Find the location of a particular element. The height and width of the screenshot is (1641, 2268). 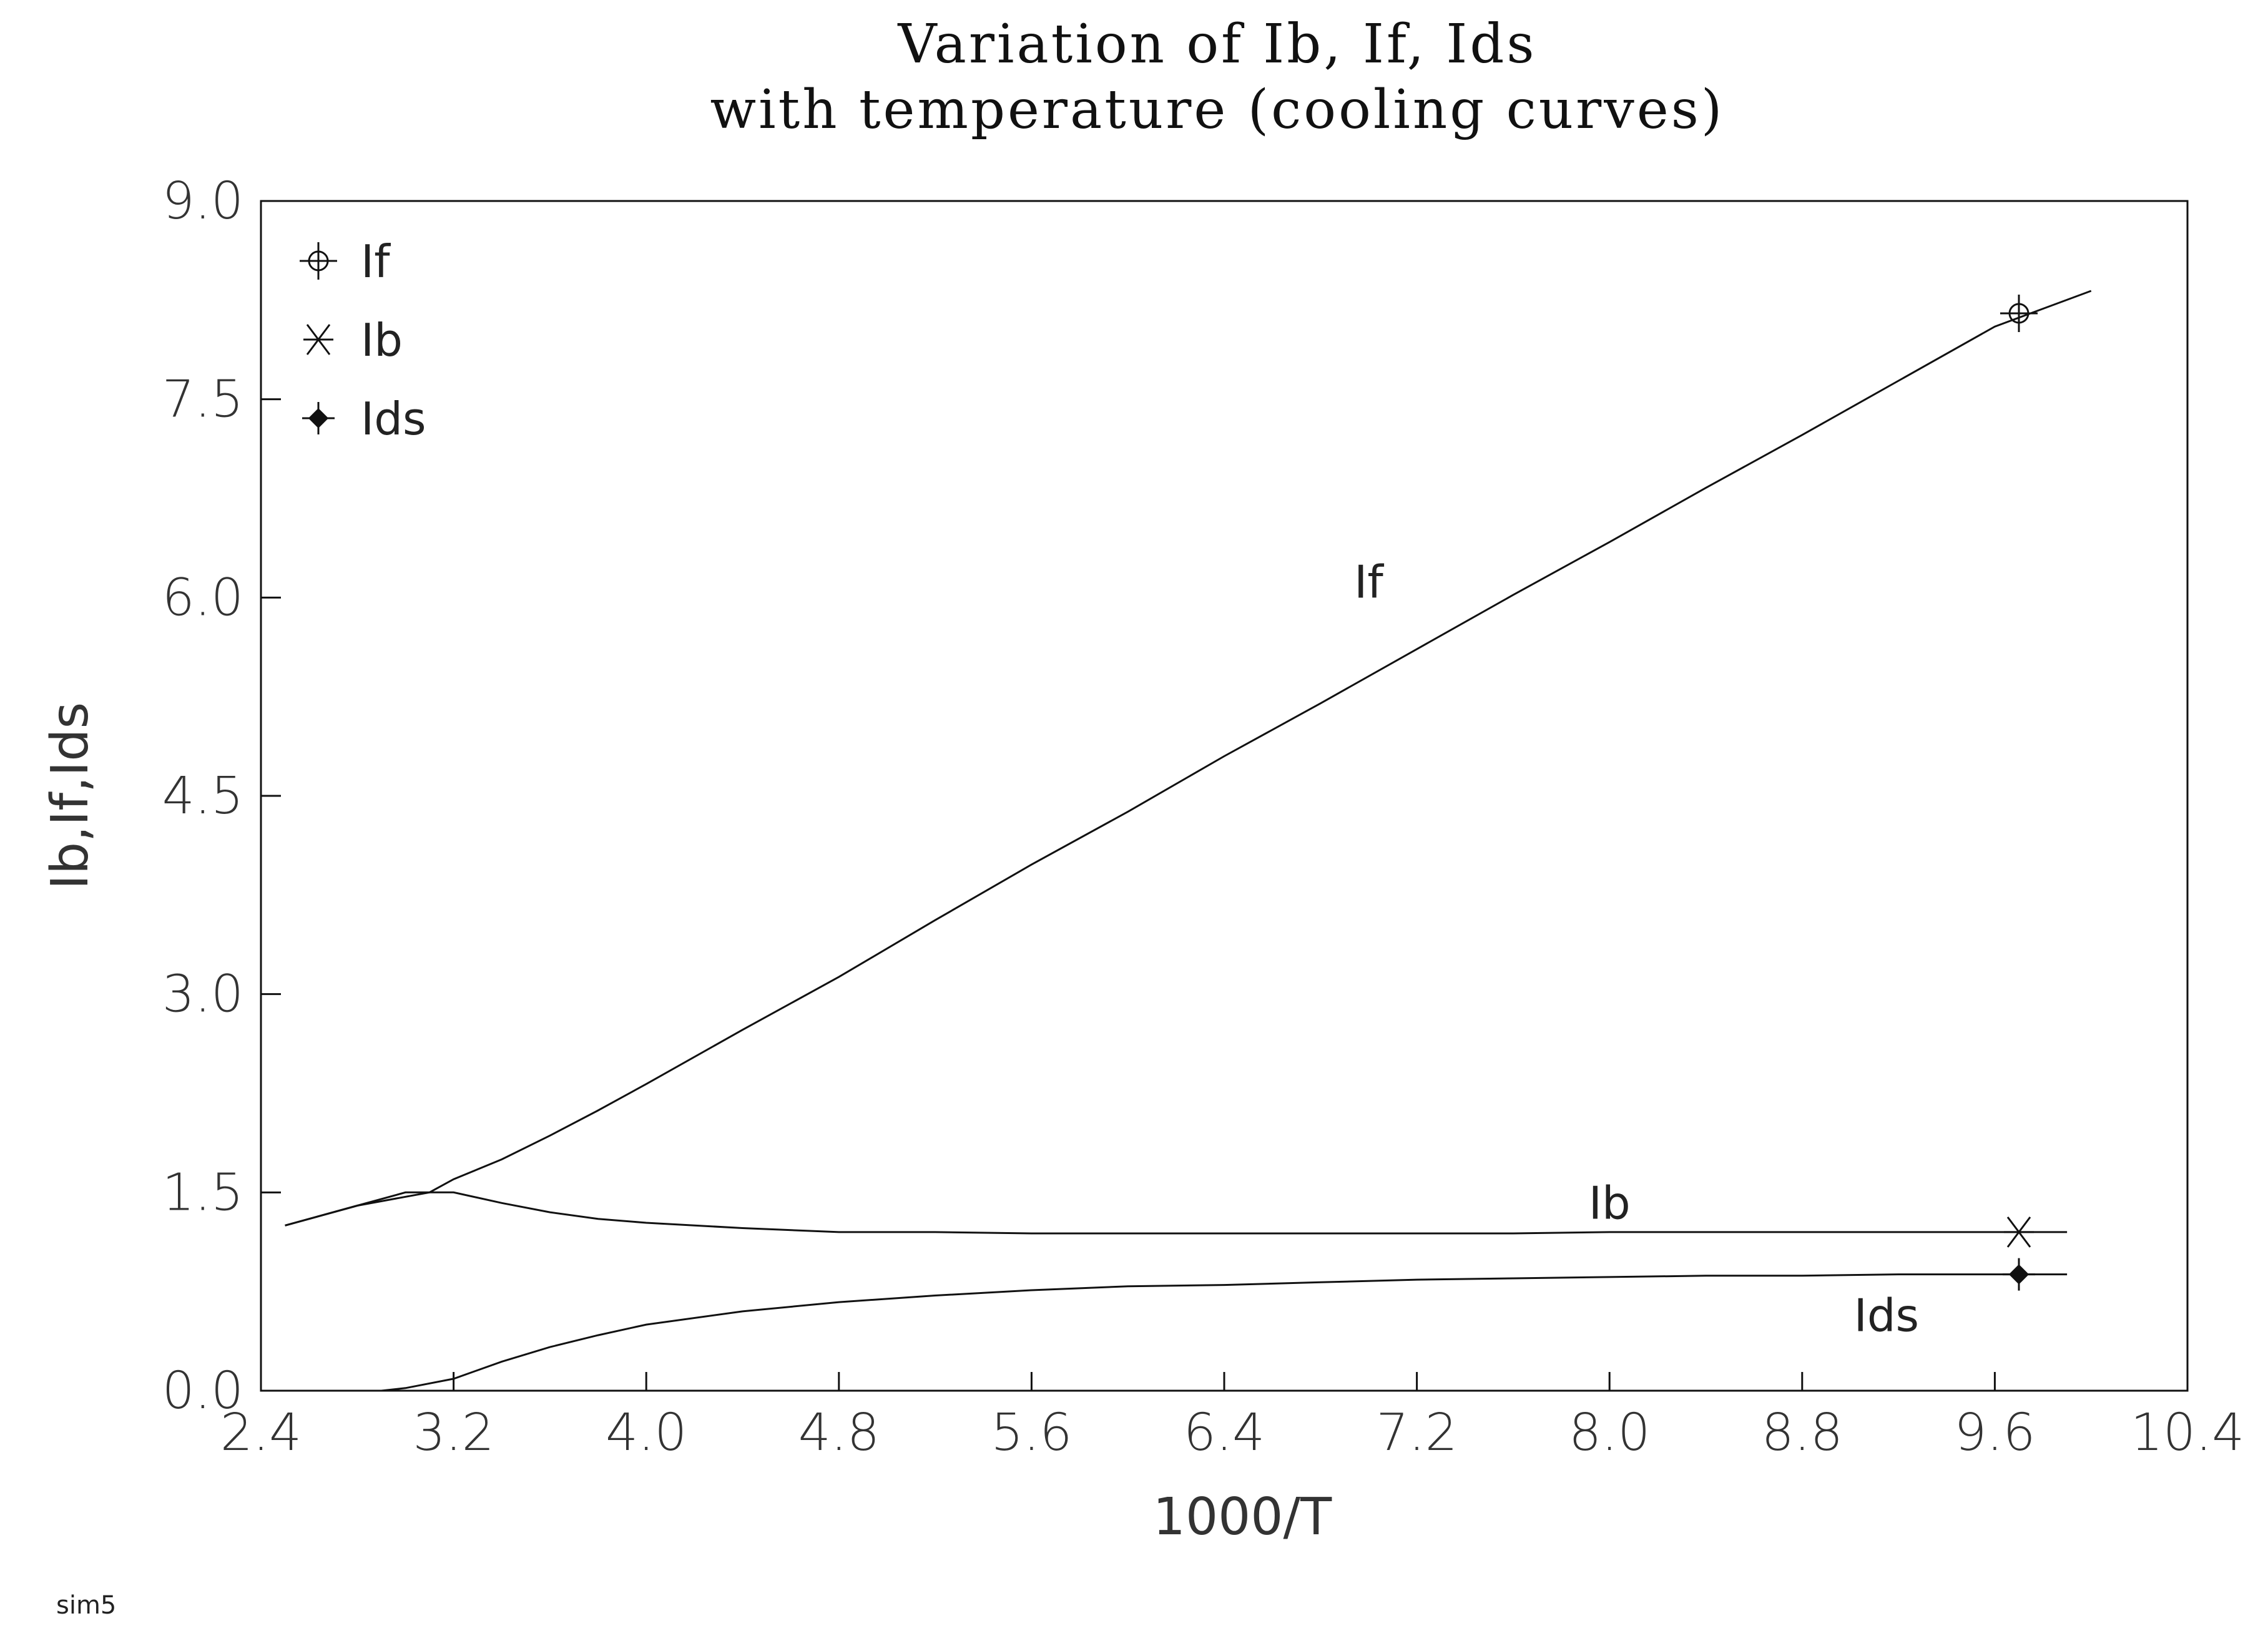

legend-marker-ib-arm-d2 is located at coordinates (318, 339).